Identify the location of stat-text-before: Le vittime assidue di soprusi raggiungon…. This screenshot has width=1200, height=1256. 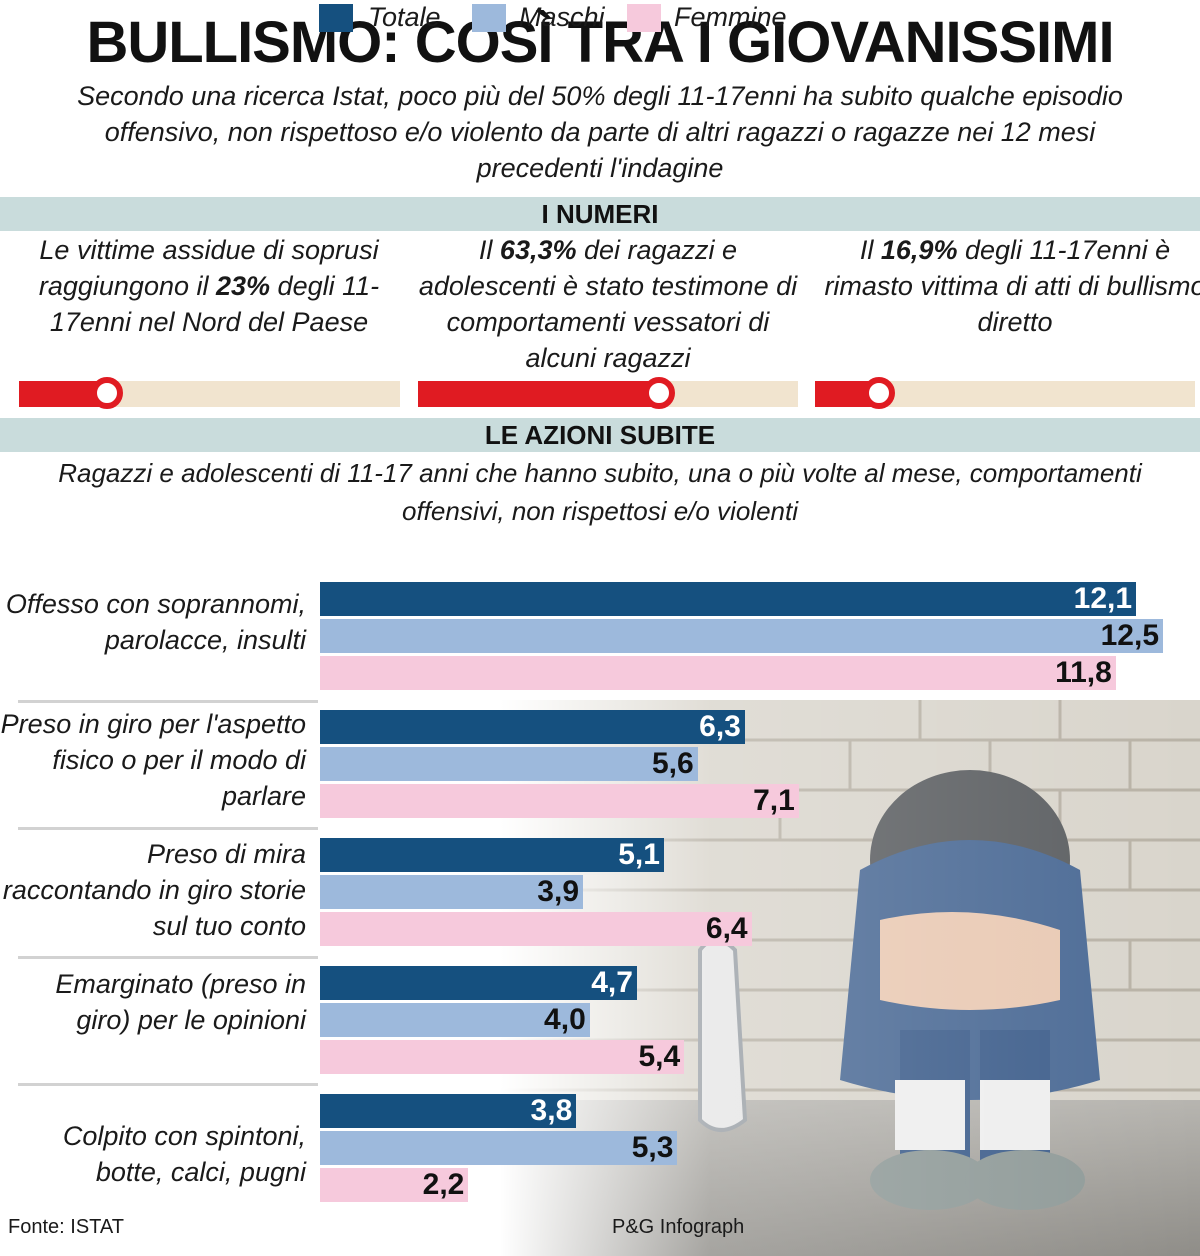
(208, 268).